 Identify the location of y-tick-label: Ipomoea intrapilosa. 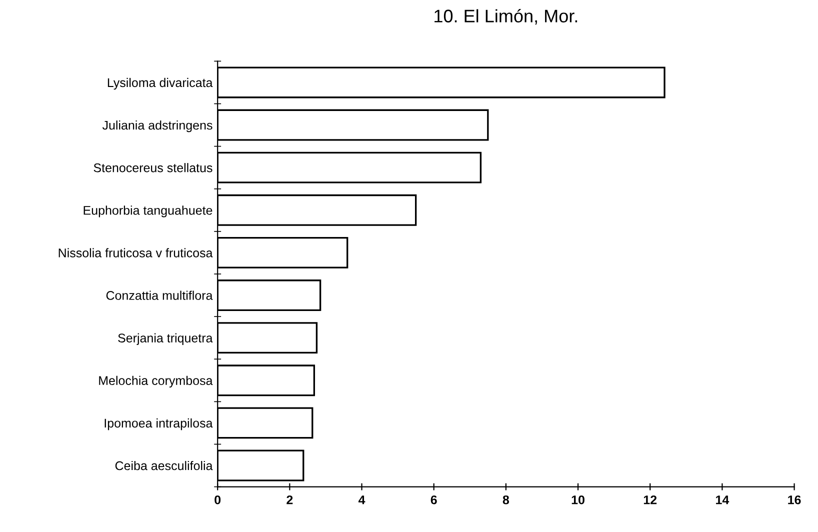
(158, 424).